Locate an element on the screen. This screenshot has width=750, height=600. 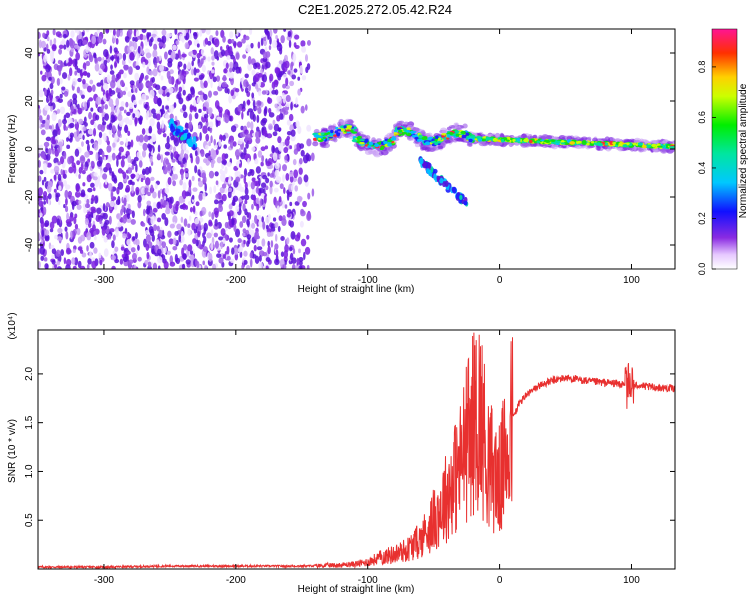
page-title: C2E1.2025.272.05.42.R24 is located at coordinates (375, 9).